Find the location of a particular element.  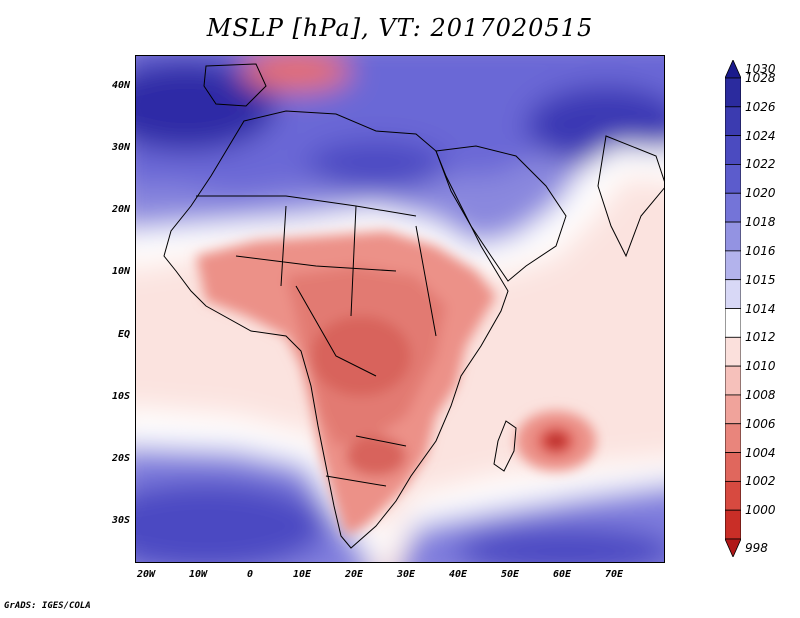

colorbar is located at coordinates (733, 308).